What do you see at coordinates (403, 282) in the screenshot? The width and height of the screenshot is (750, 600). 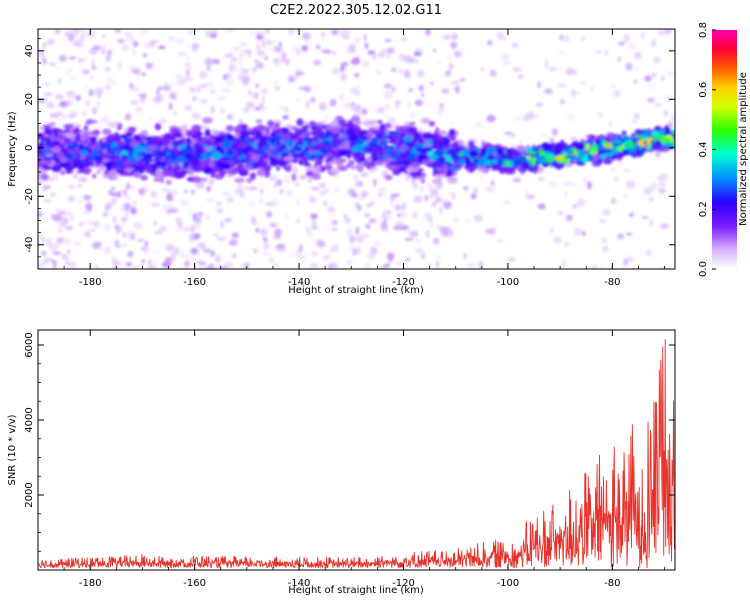 I see `x-tick-label: -120` at bounding box center [403, 282].